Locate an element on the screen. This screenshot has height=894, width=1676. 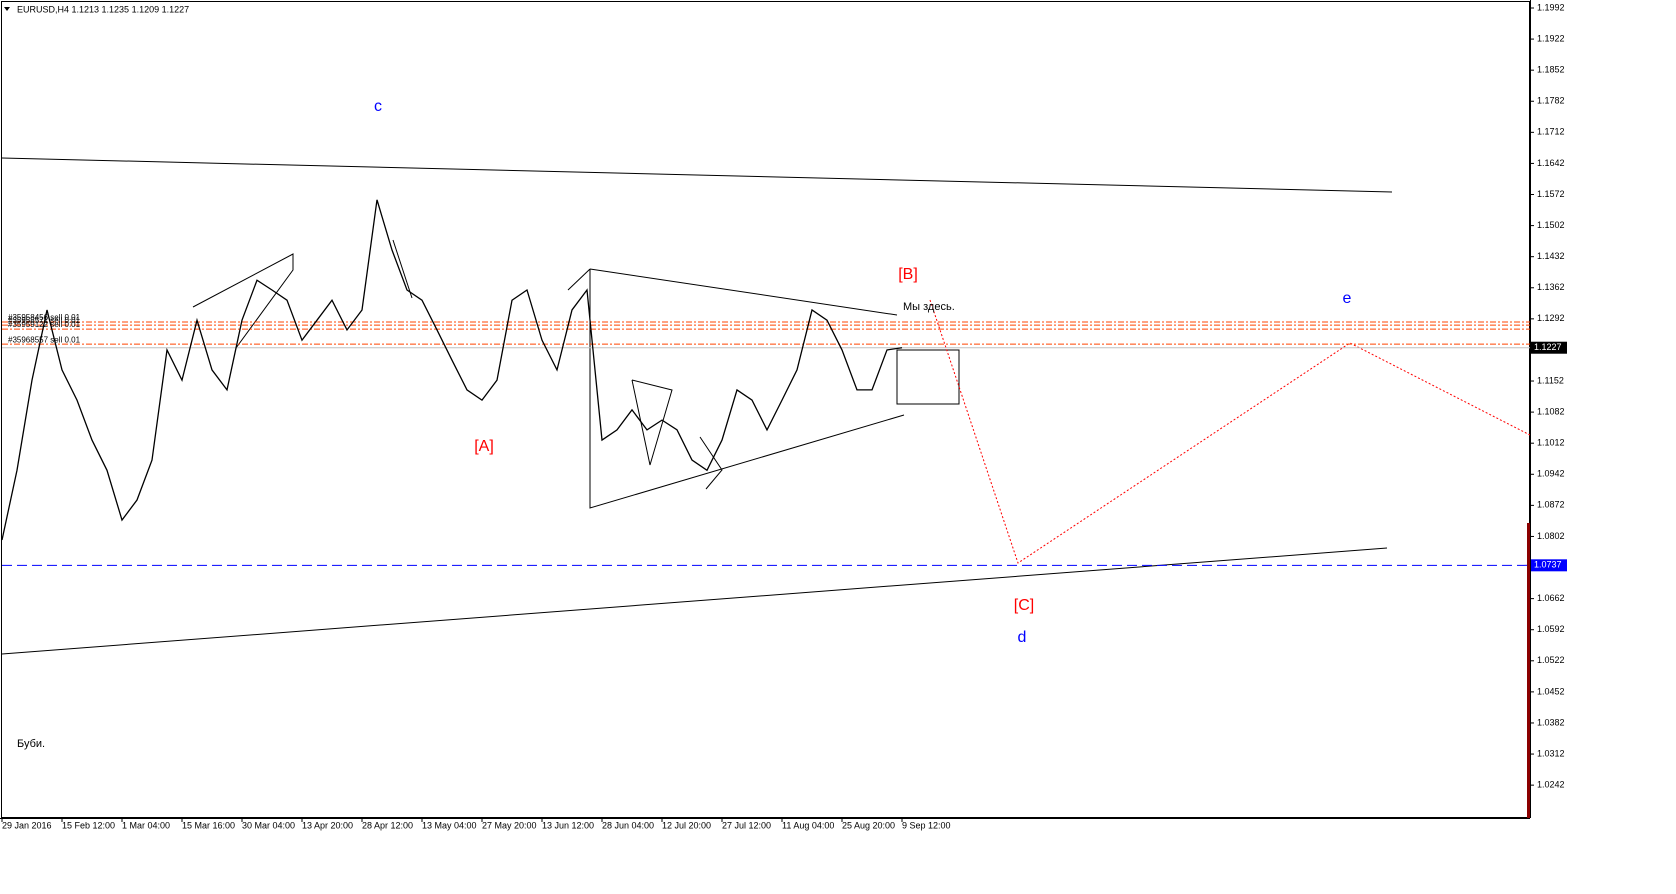
price-label: 1.1227 is located at coordinates (1548, 347).